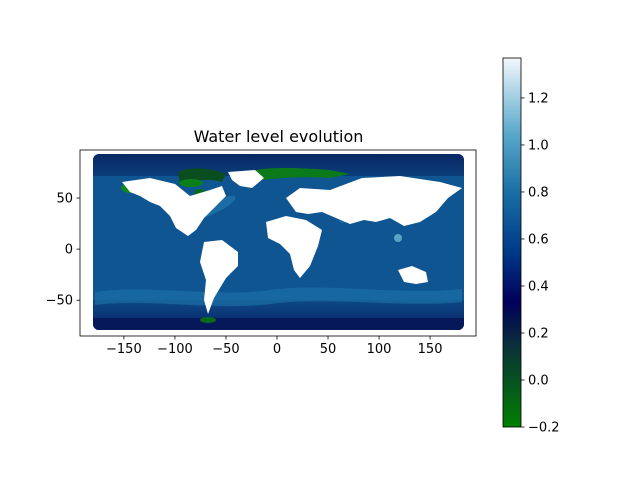 This screenshot has height=480, width=640. What do you see at coordinates (278, 297) in the screenshot?
I see `mid-latitude-swirl` at bounding box center [278, 297].